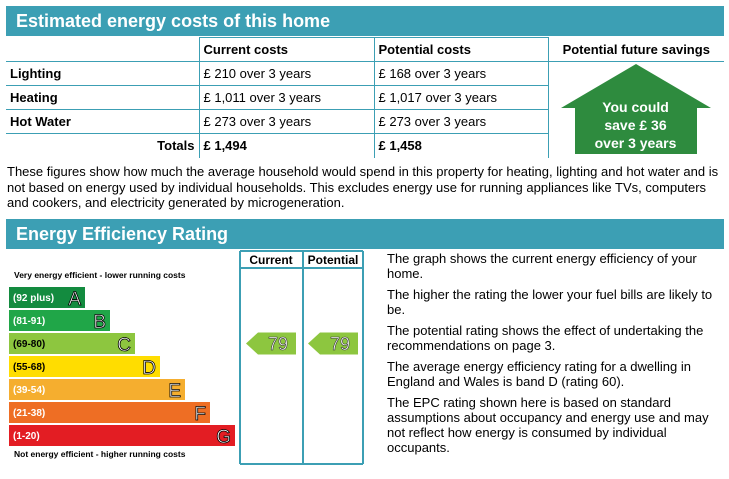  Describe the element at coordinates (149, 368) in the screenshot. I see `band-letter: D` at that location.